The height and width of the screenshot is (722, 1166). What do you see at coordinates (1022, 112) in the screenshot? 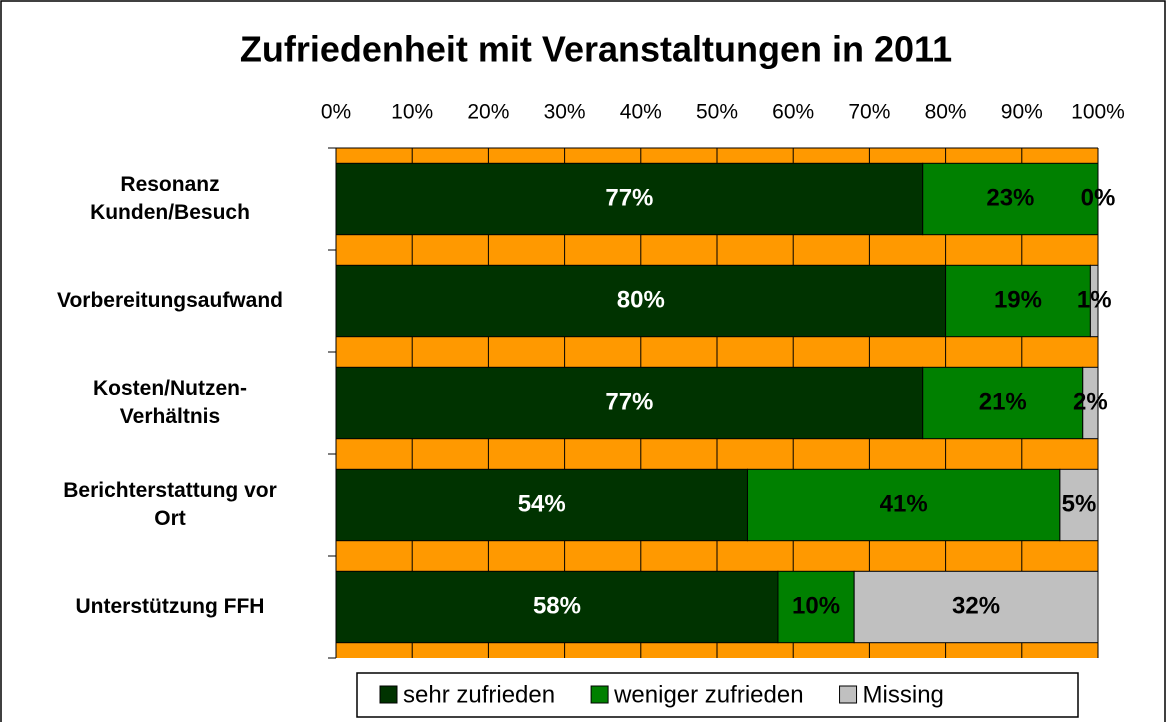
I see `x-tick-label: 90%` at bounding box center [1022, 112].